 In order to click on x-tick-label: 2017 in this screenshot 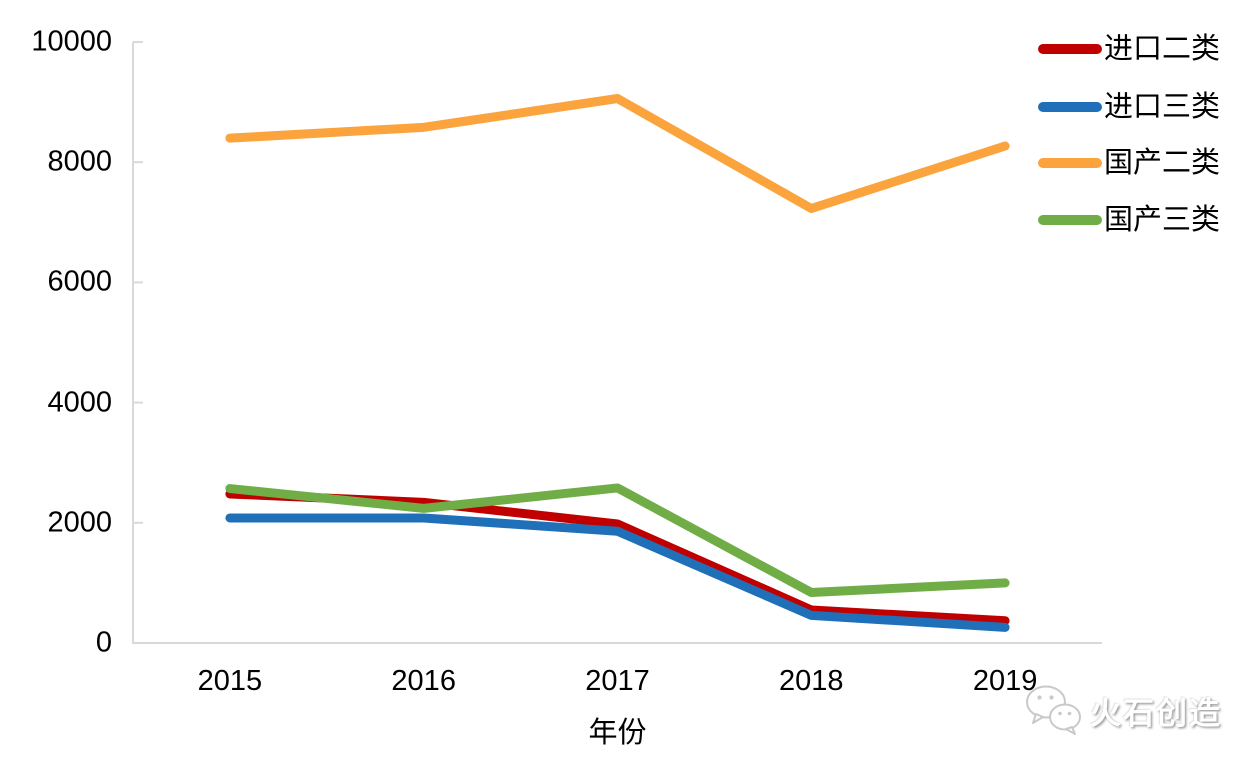, I will do `click(617, 681)`.